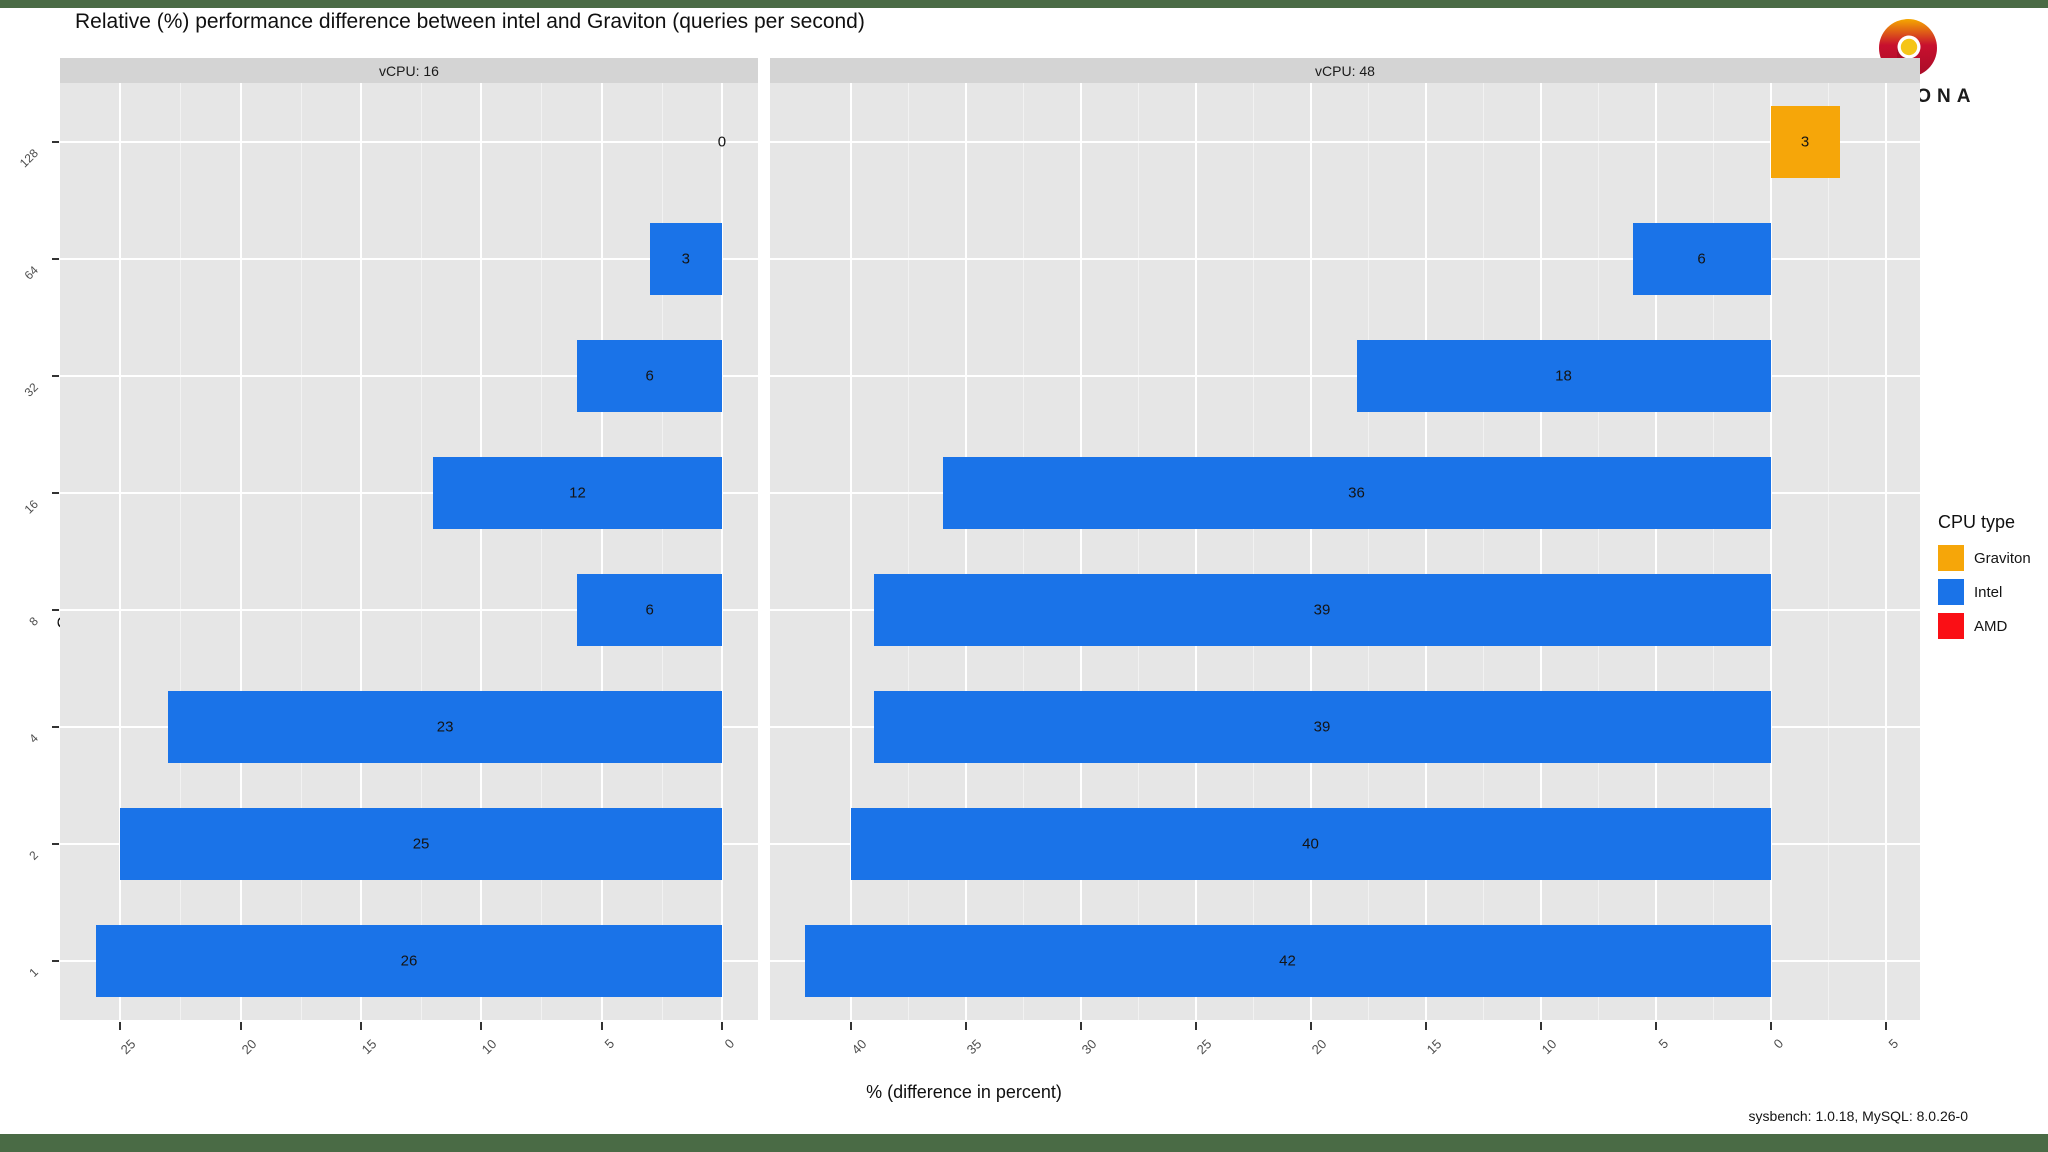  I want to click on legend-item-label: Graviton, so click(2002, 558).